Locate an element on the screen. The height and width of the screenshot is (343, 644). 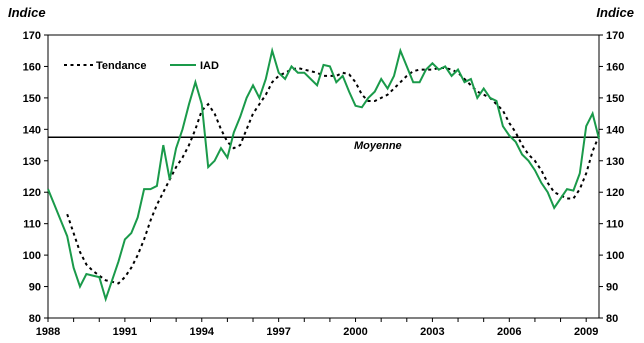
y-axis-title-right: Indice is located at coordinates (615, 12).